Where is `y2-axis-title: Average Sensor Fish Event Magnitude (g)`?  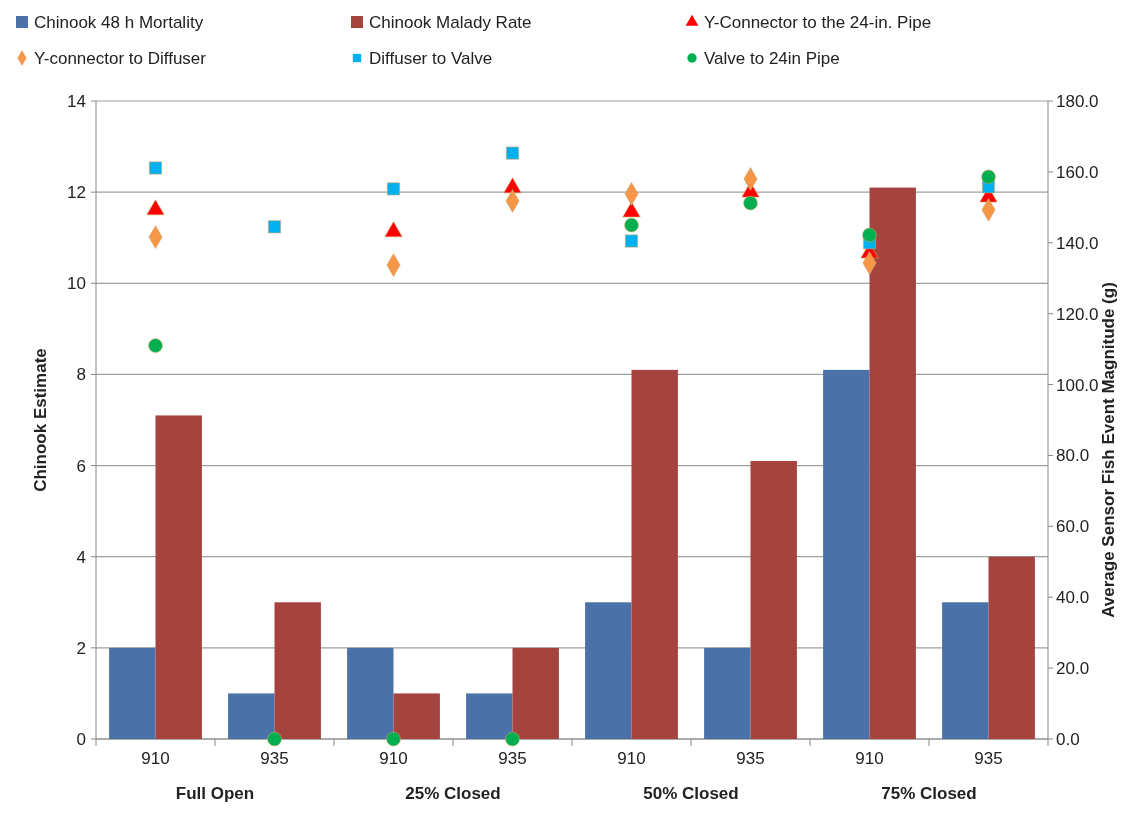
y2-axis-title: Average Sensor Fish Event Magnitude (g) is located at coordinates (1108, 450).